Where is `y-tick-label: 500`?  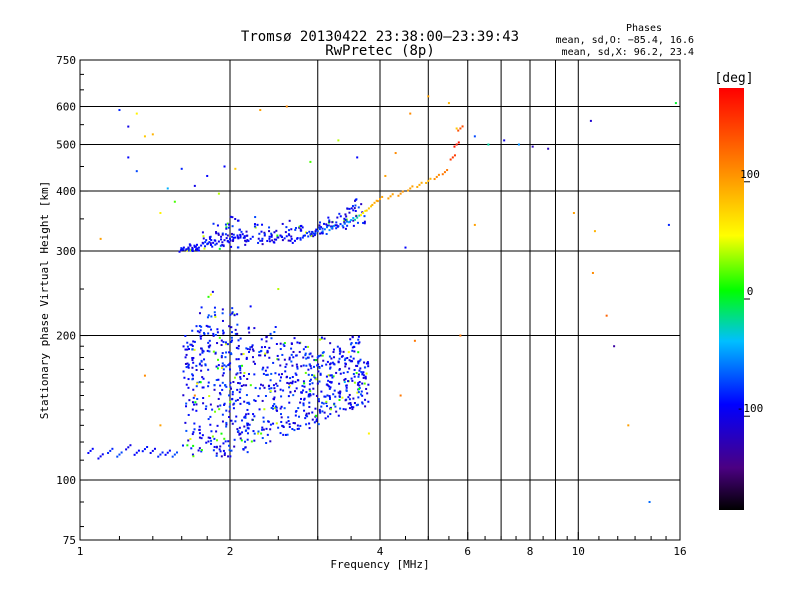
y-tick-label: 500 is located at coordinates (66, 145).